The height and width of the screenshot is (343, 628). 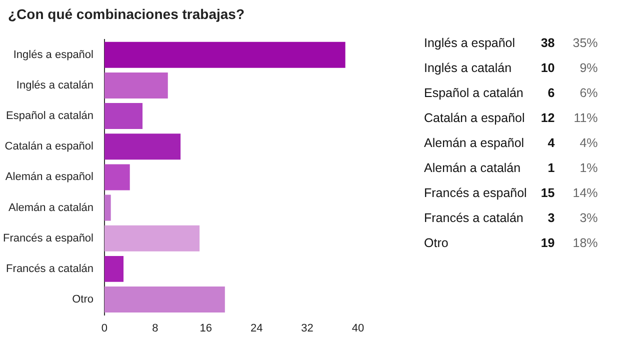 I want to click on data-label: 4, so click(x=550, y=143).